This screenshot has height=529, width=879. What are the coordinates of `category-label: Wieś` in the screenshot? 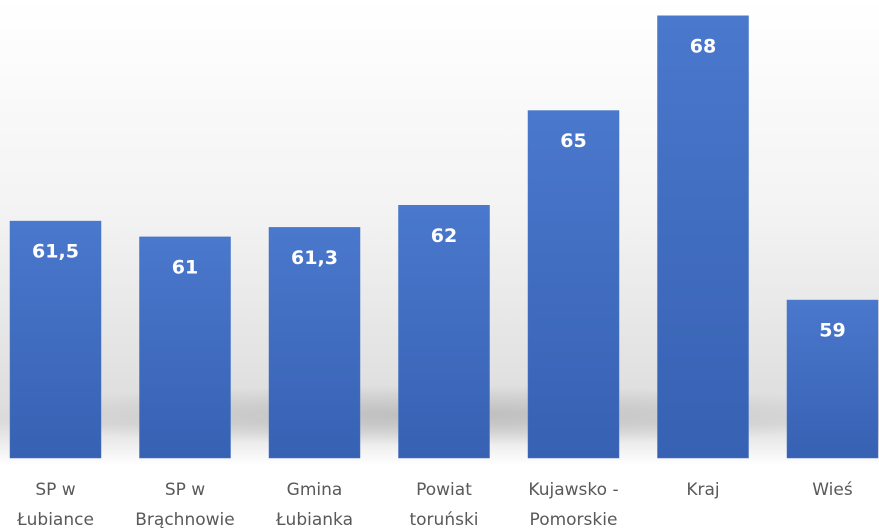 It's located at (832, 490).